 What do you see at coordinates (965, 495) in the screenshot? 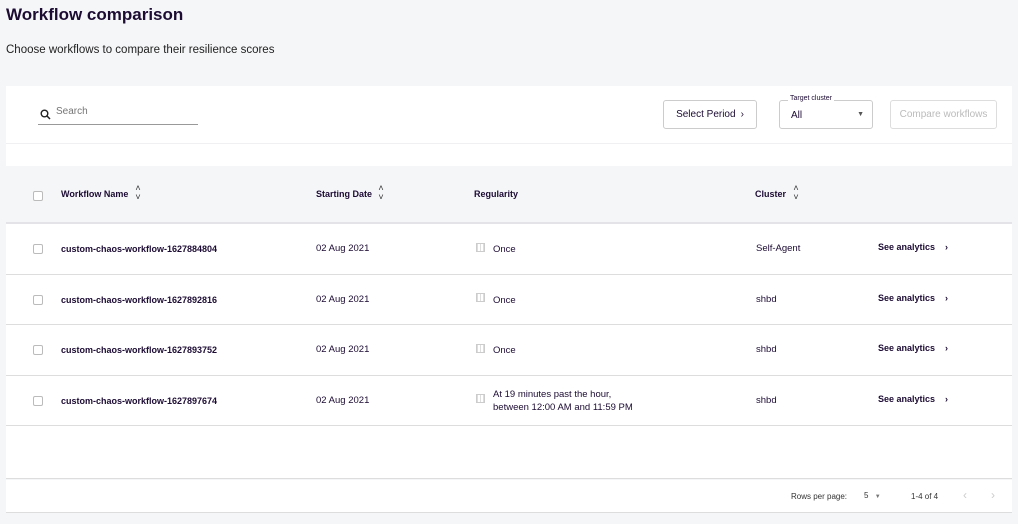
I see `previous-page-button: ‹` at bounding box center [965, 495].